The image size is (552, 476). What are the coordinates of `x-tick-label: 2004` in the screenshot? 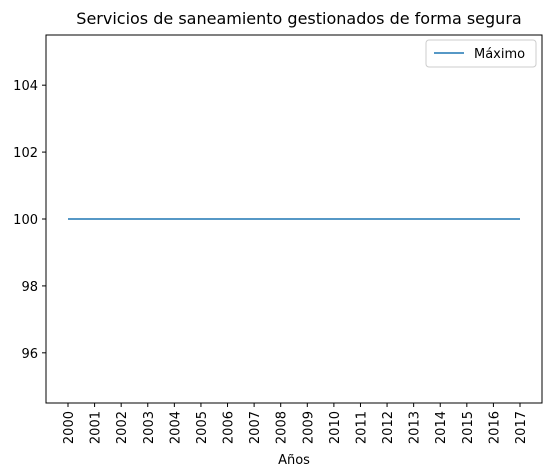 It's located at (175, 427).